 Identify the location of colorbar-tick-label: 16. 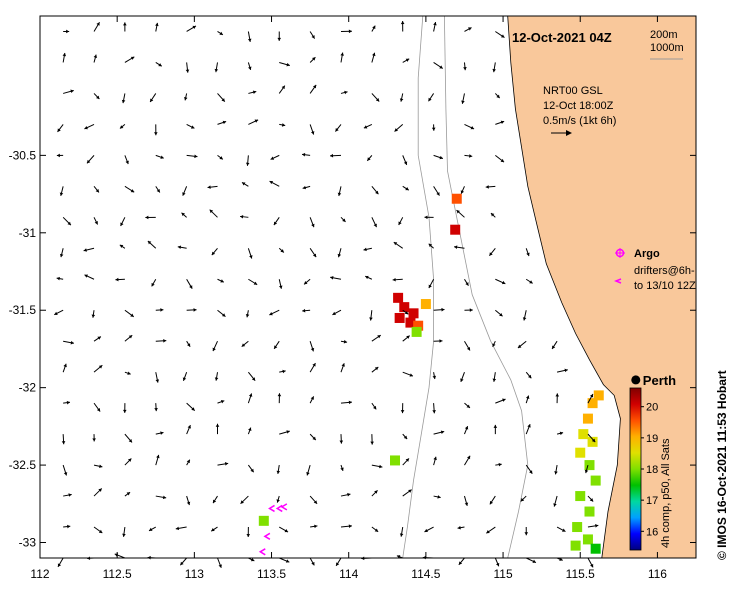
(652, 532).